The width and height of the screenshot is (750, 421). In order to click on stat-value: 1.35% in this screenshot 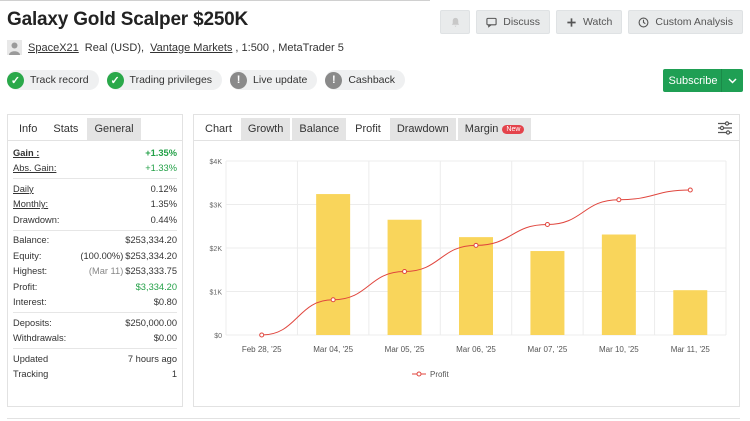, I will do `click(163, 204)`.